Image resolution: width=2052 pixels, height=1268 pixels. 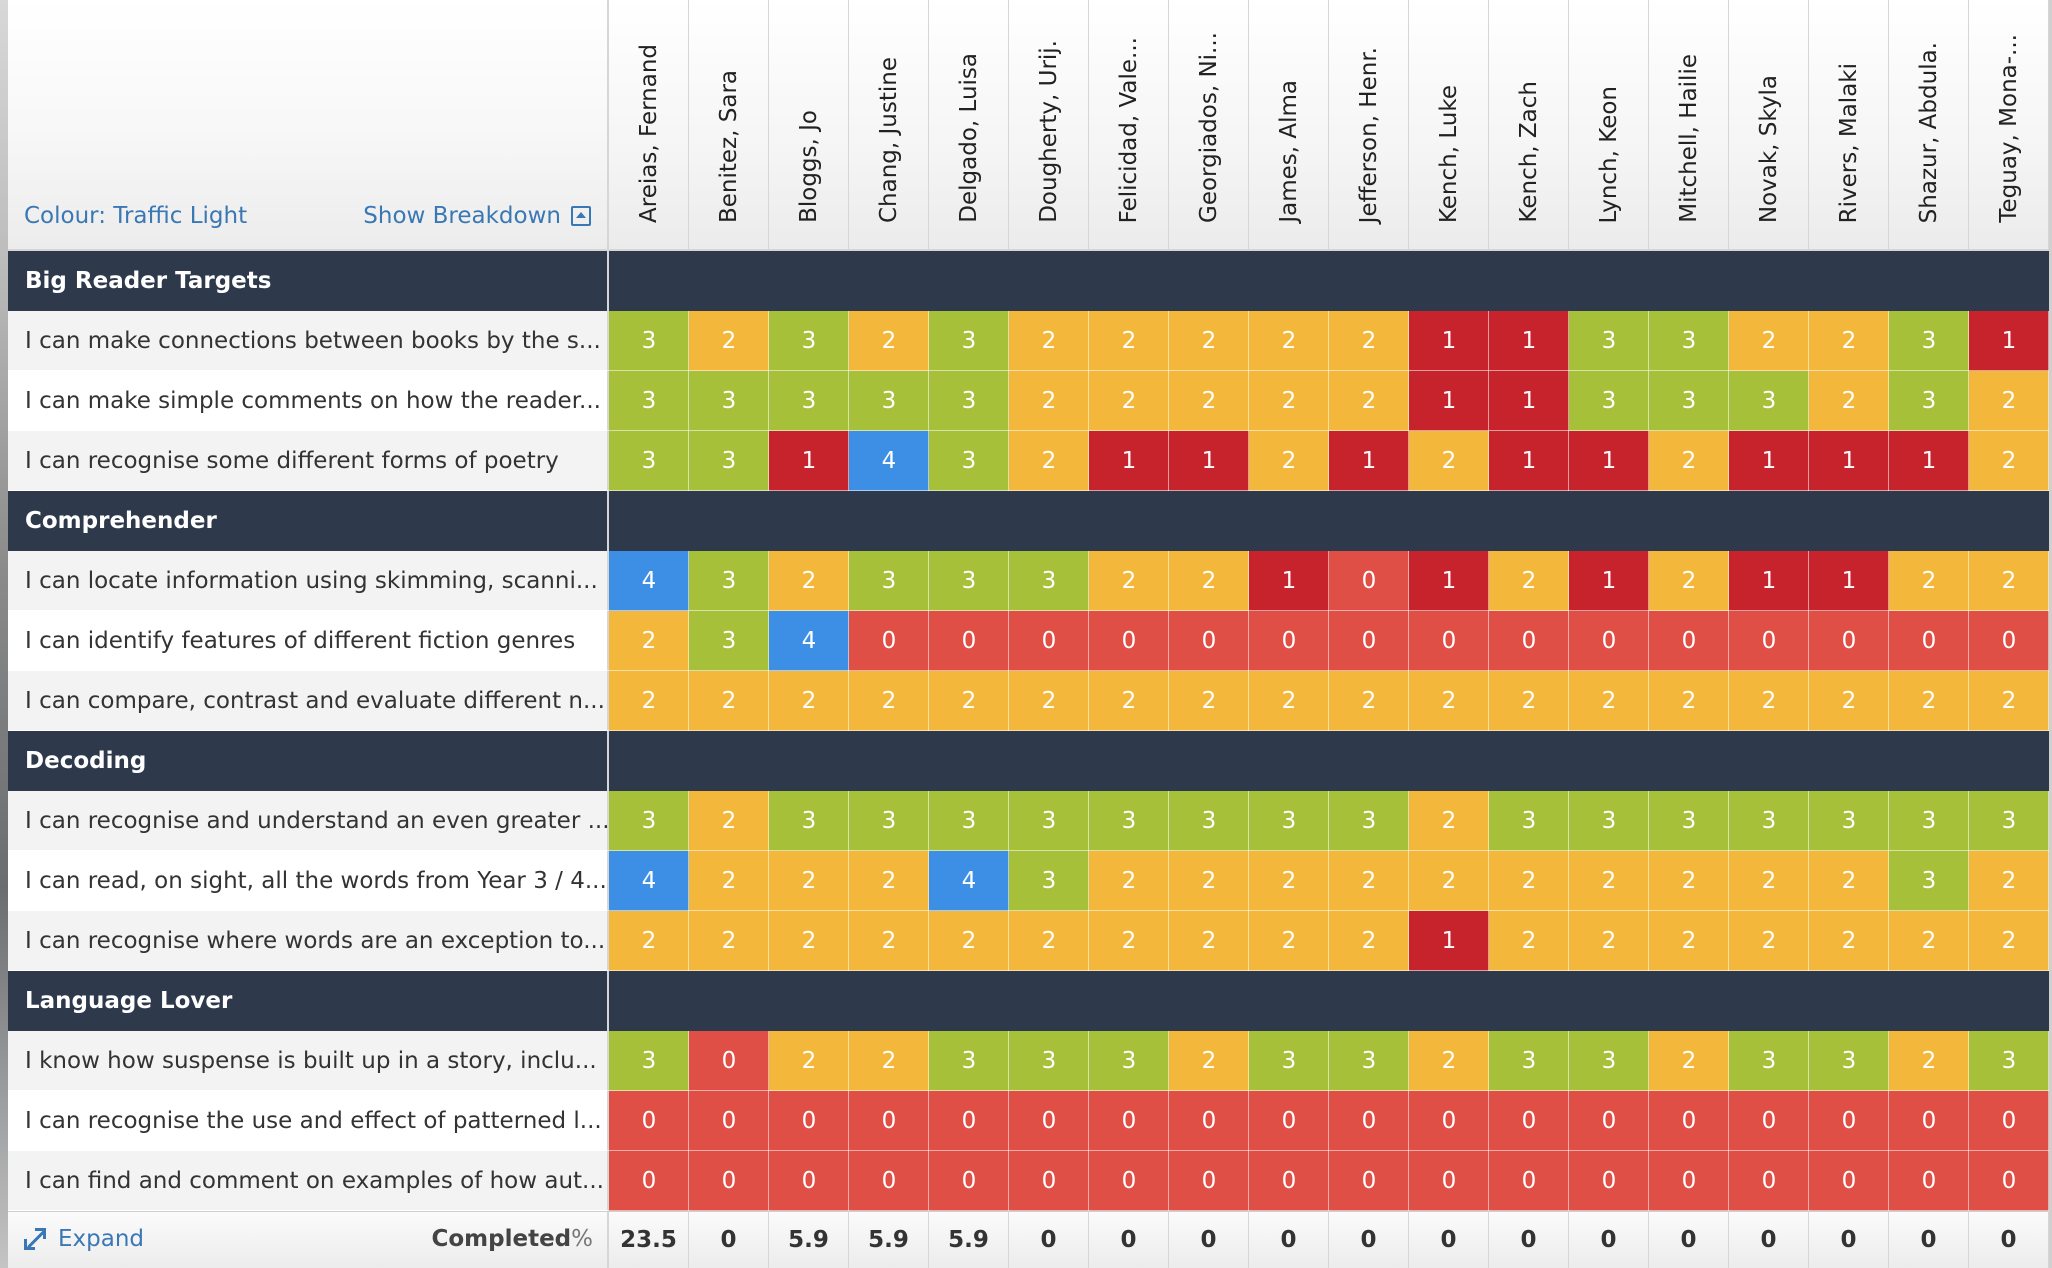 What do you see at coordinates (1849, 125) in the screenshot?
I see `student-column-header: Rivers, Malaki` at bounding box center [1849, 125].